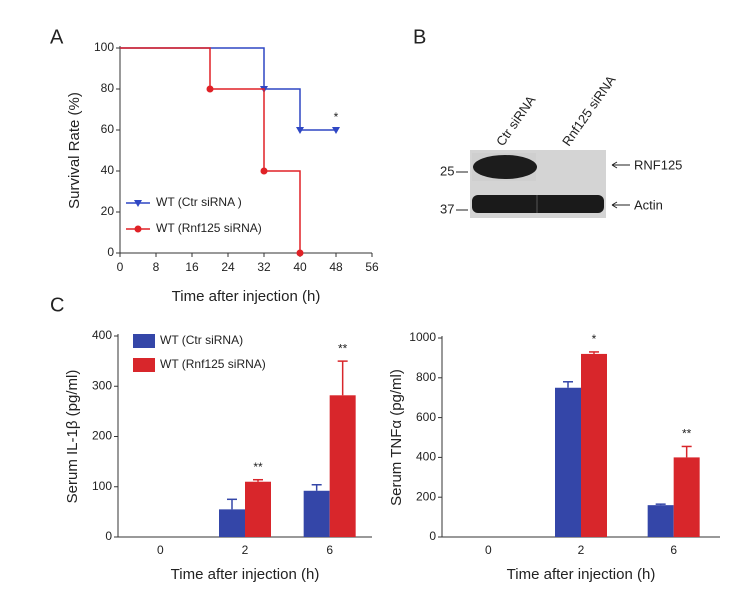  Describe the element at coordinates (396, 437) in the screenshot. I see `y-axis-title: Serum TNFα (pg/ml)` at that location.